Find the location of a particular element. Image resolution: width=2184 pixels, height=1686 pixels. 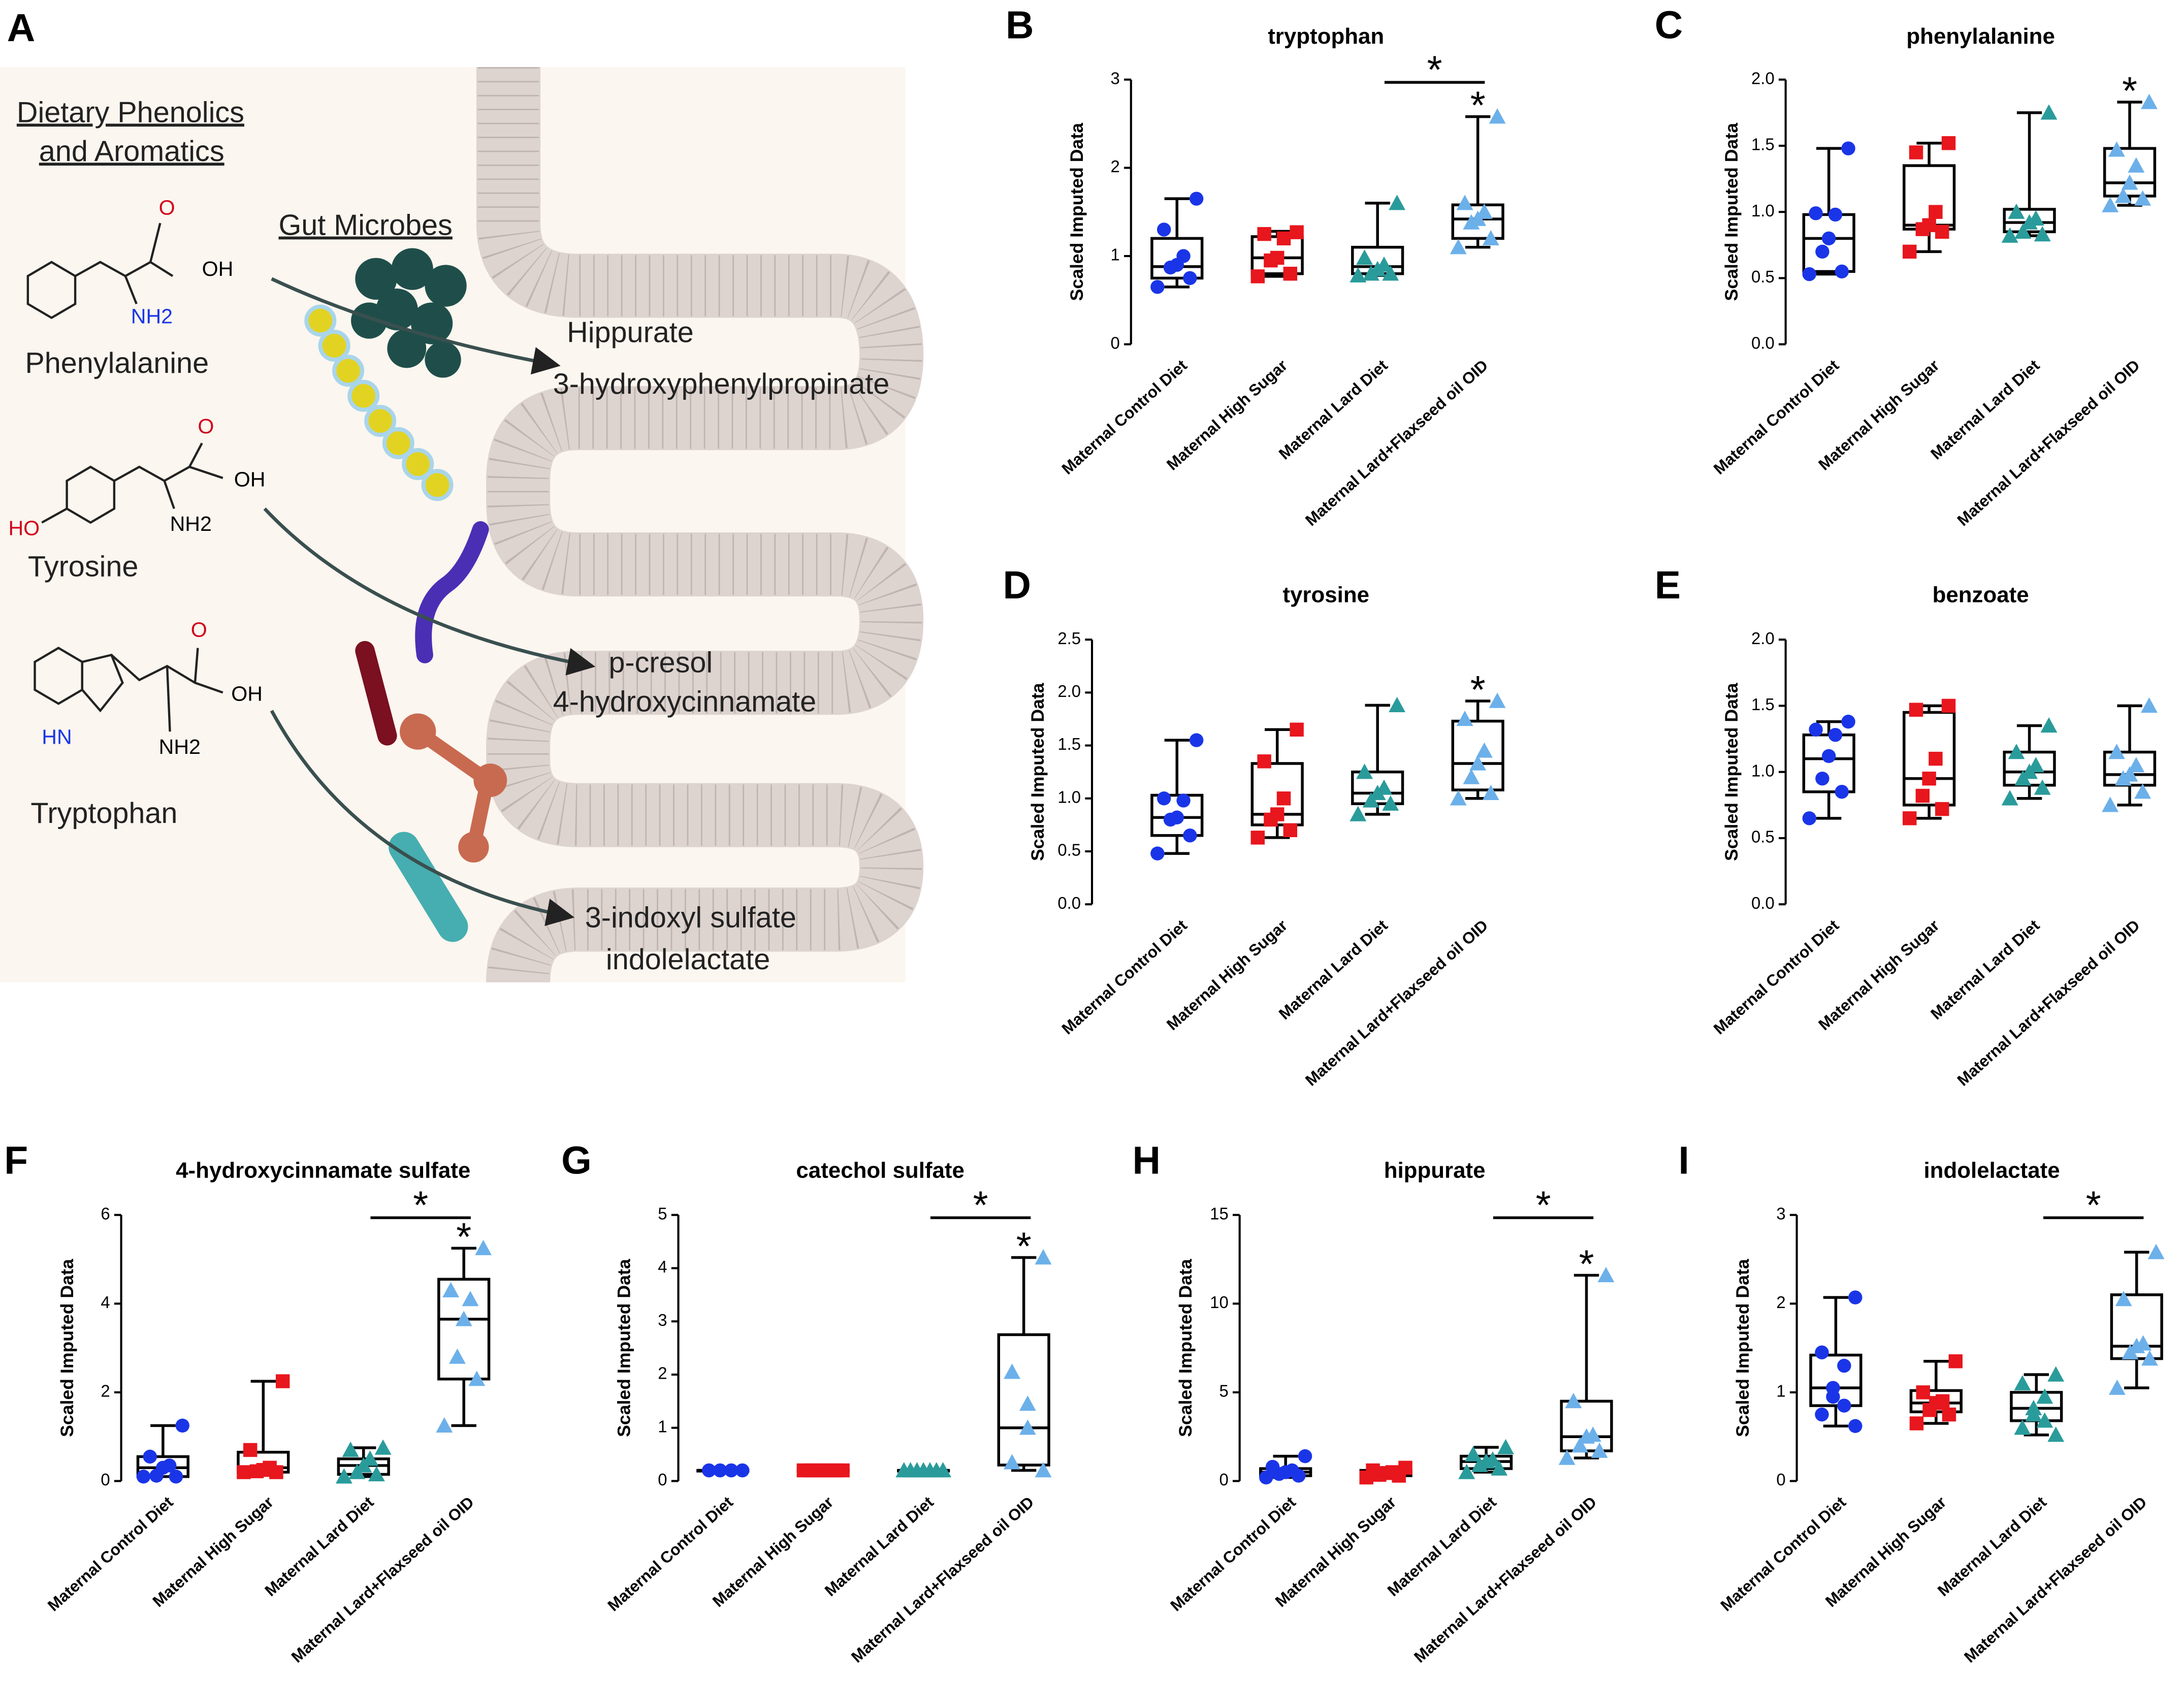

panel-letter: A is located at coordinates (21, 28).